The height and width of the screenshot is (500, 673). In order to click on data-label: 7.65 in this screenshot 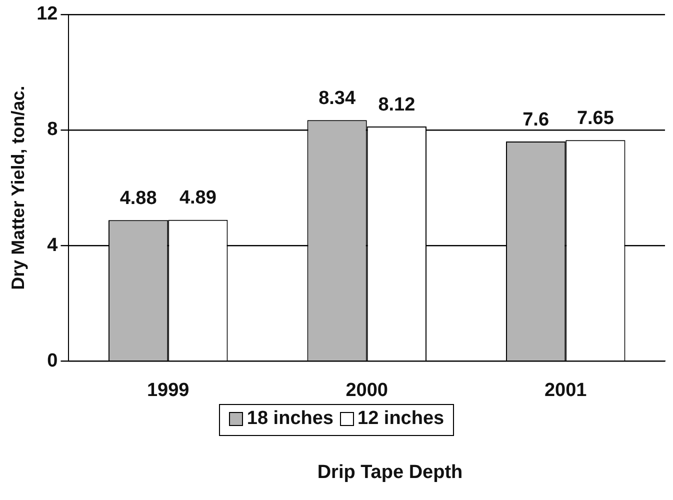, I will do `click(595, 118)`.